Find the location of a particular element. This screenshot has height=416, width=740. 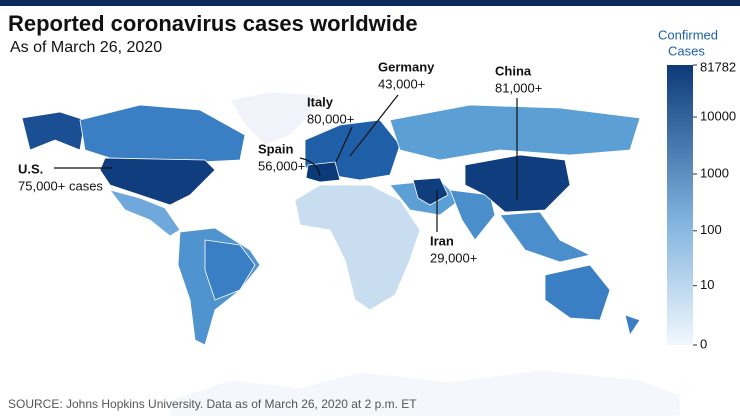

brazil is located at coordinates (230, 270).